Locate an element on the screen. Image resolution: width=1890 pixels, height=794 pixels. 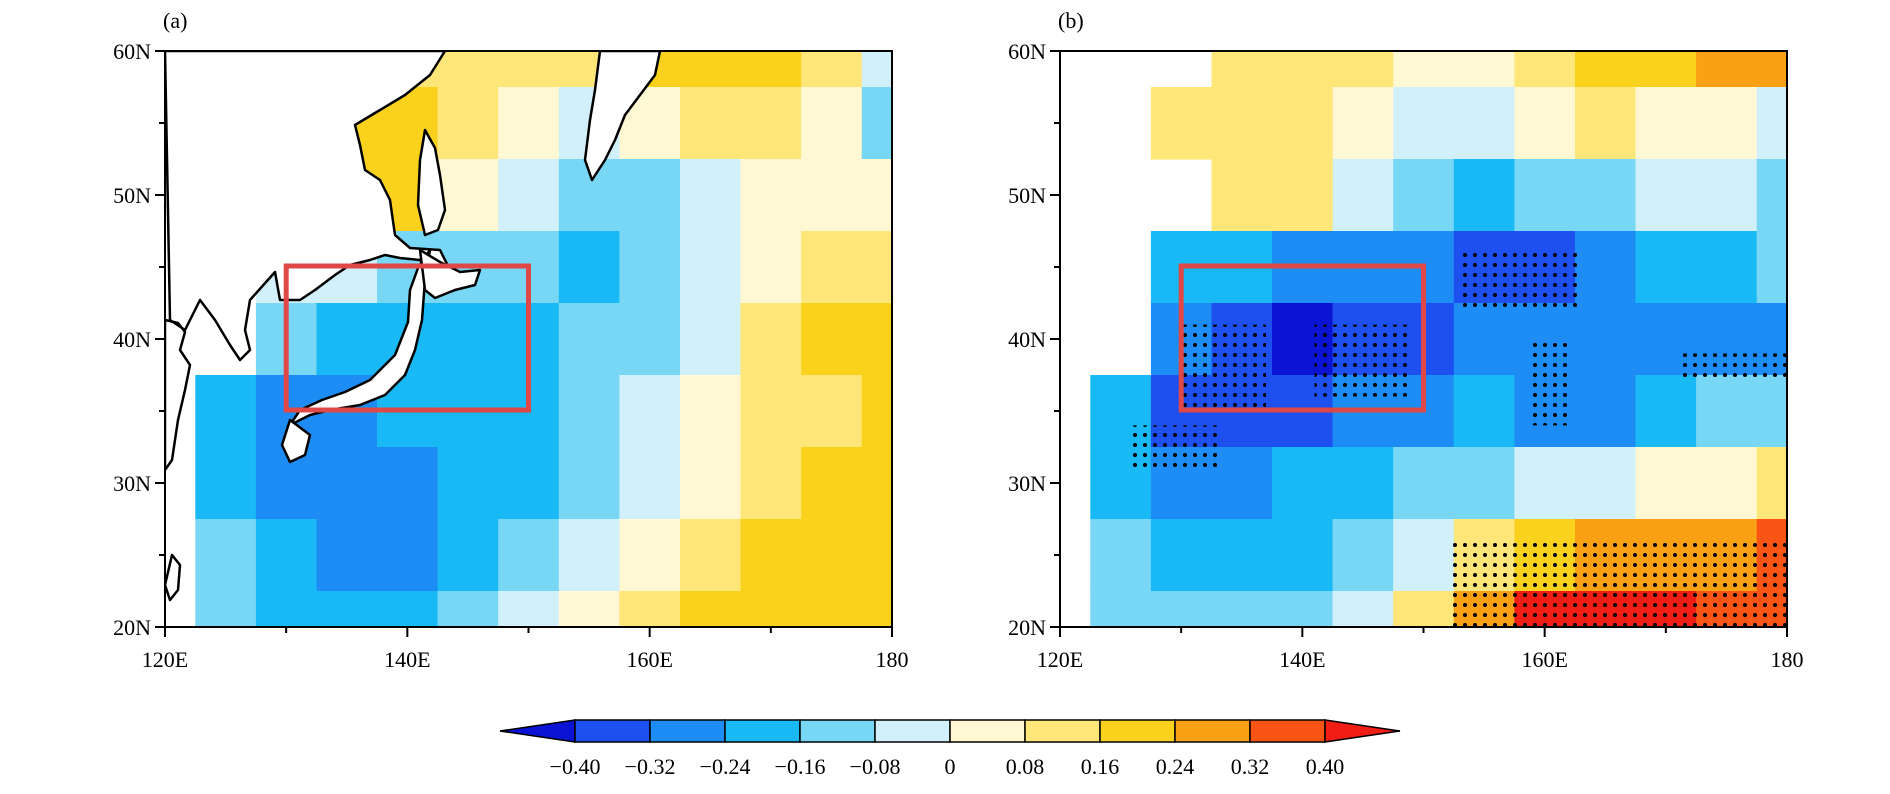
colorbar-label: −0.08 is located at coordinates (875, 766).